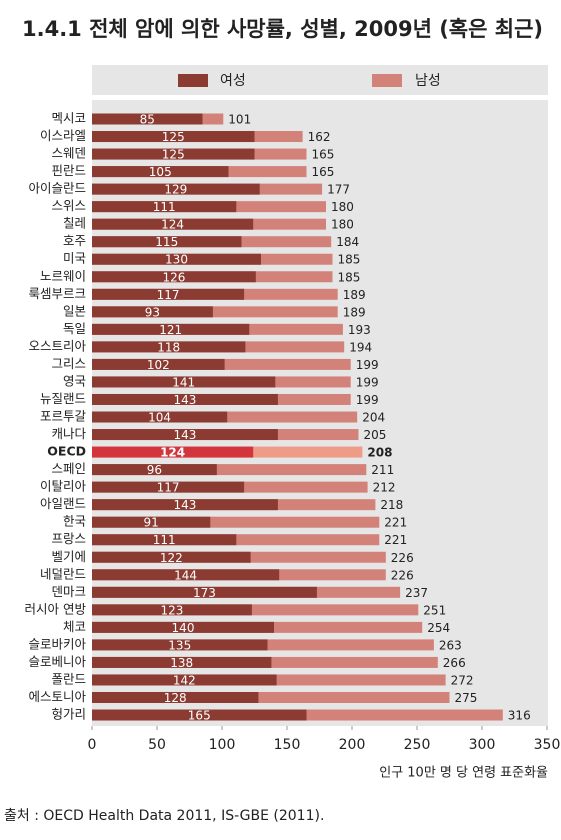 Image resolution: width=561 pixels, height=840 pixels. I want to click on value-label: 173, so click(204, 593).